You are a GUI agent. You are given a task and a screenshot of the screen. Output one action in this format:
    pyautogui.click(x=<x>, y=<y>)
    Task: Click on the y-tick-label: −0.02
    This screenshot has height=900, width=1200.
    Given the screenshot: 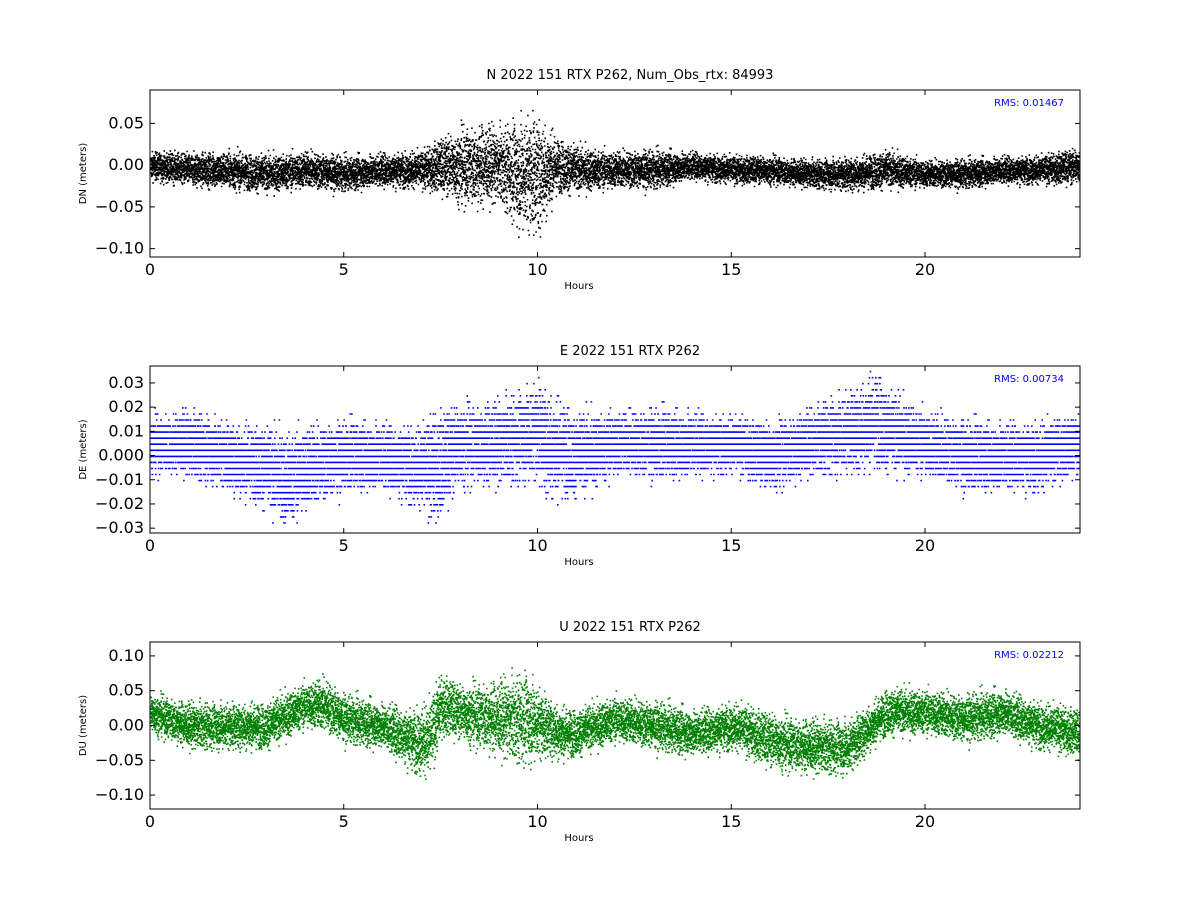 What is the action you would take?
    pyautogui.click(x=119, y=503)
    